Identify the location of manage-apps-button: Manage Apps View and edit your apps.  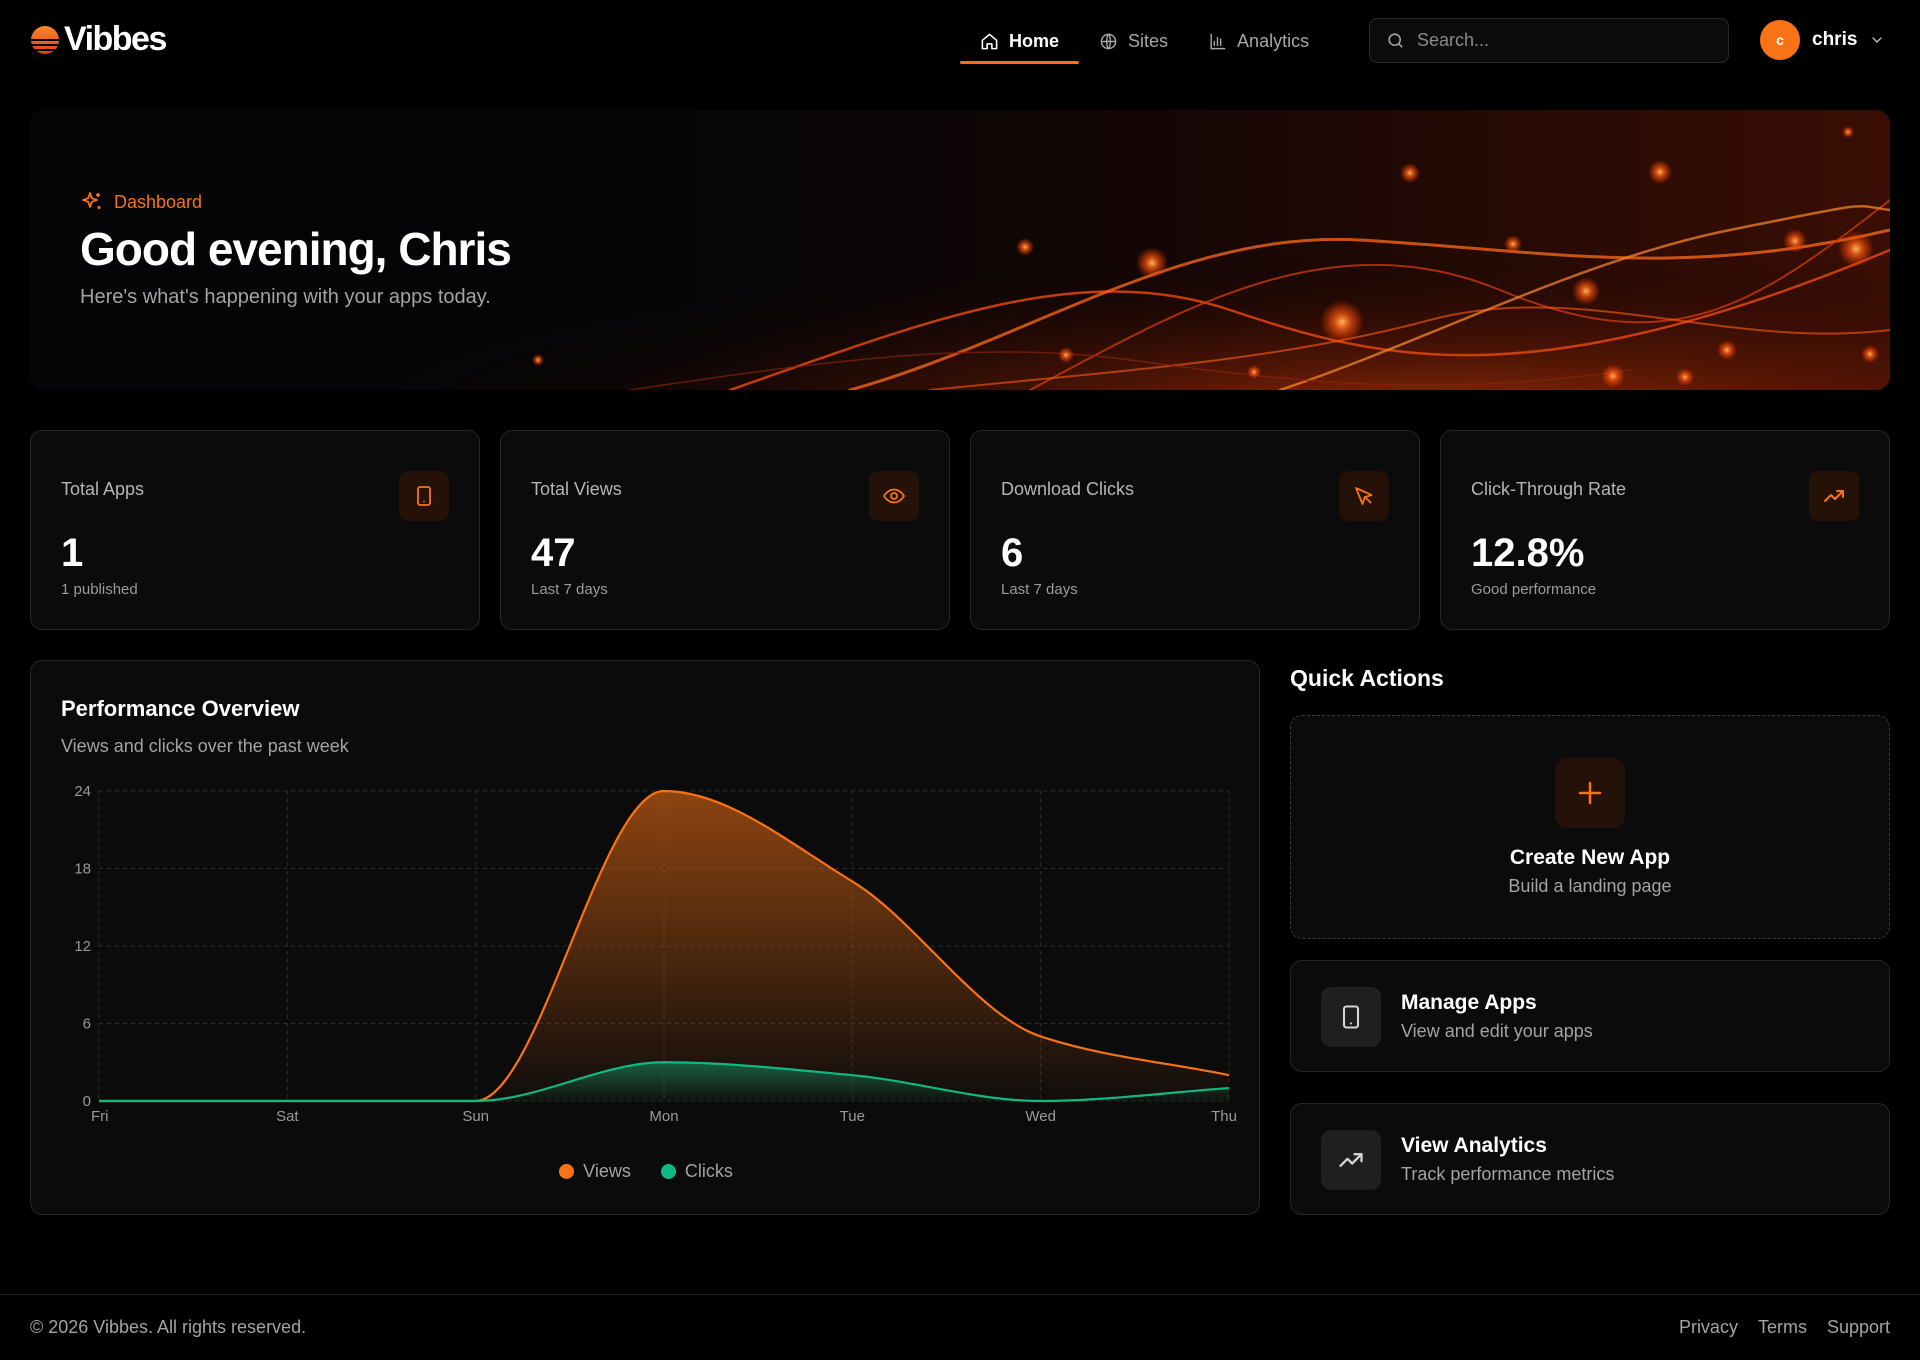
(1590, 1016).